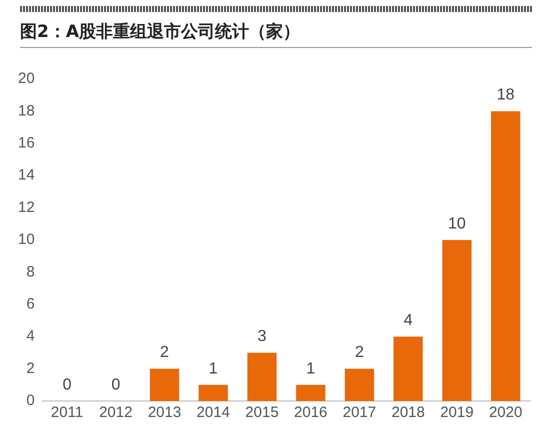 Image resolution: width=550 pixels, height=429 pixels. Describe the element at coordinates (262, 337) in the screenshot. I see `data-label: 3` at that location.